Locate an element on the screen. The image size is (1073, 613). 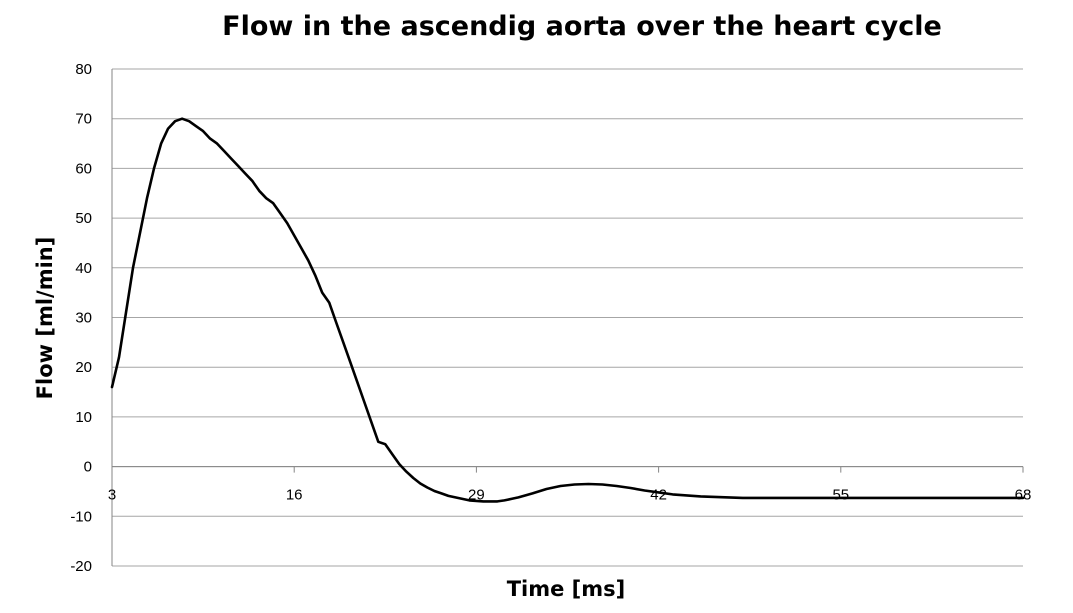
y-tick-label: 30 is located at coordinates (83, 318).